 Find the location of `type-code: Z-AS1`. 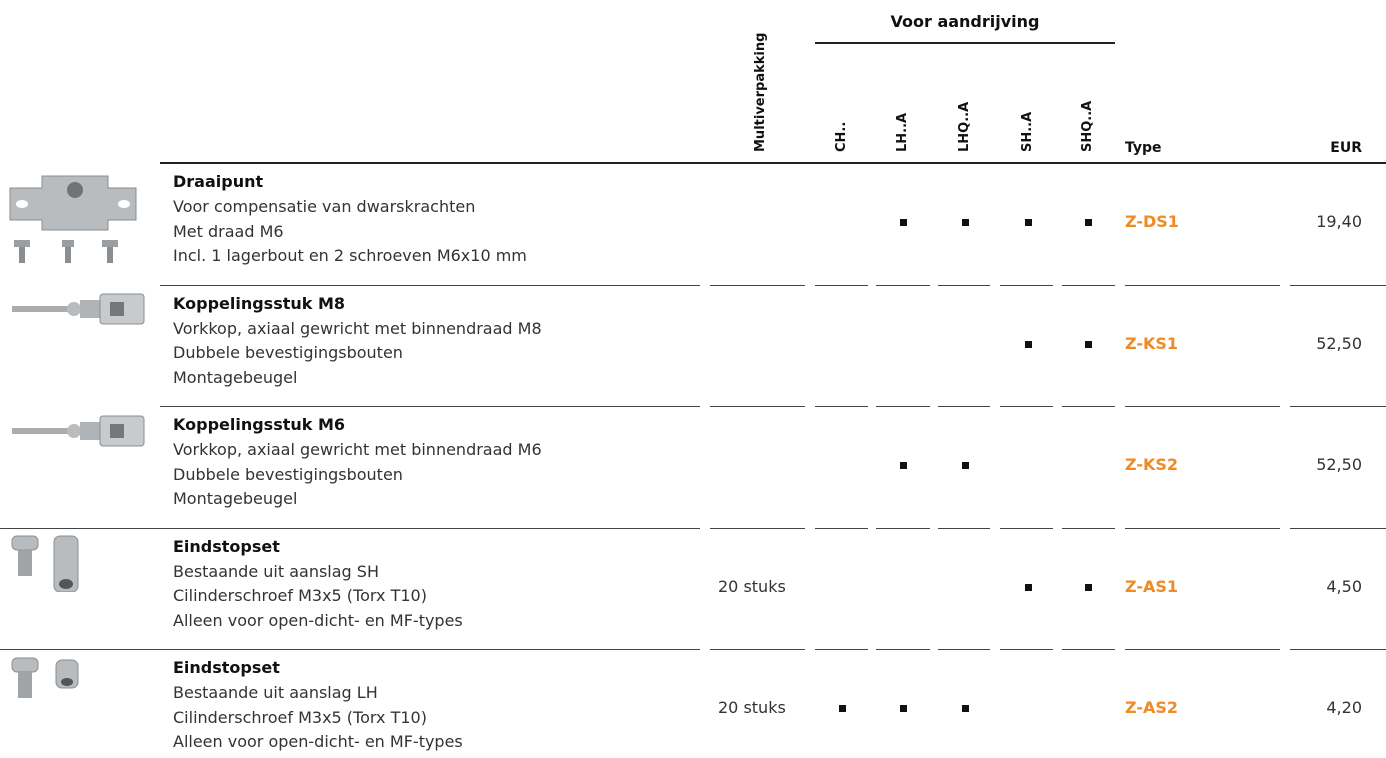

type-code: Z-AS1 is located at coordinates (1151, 586).